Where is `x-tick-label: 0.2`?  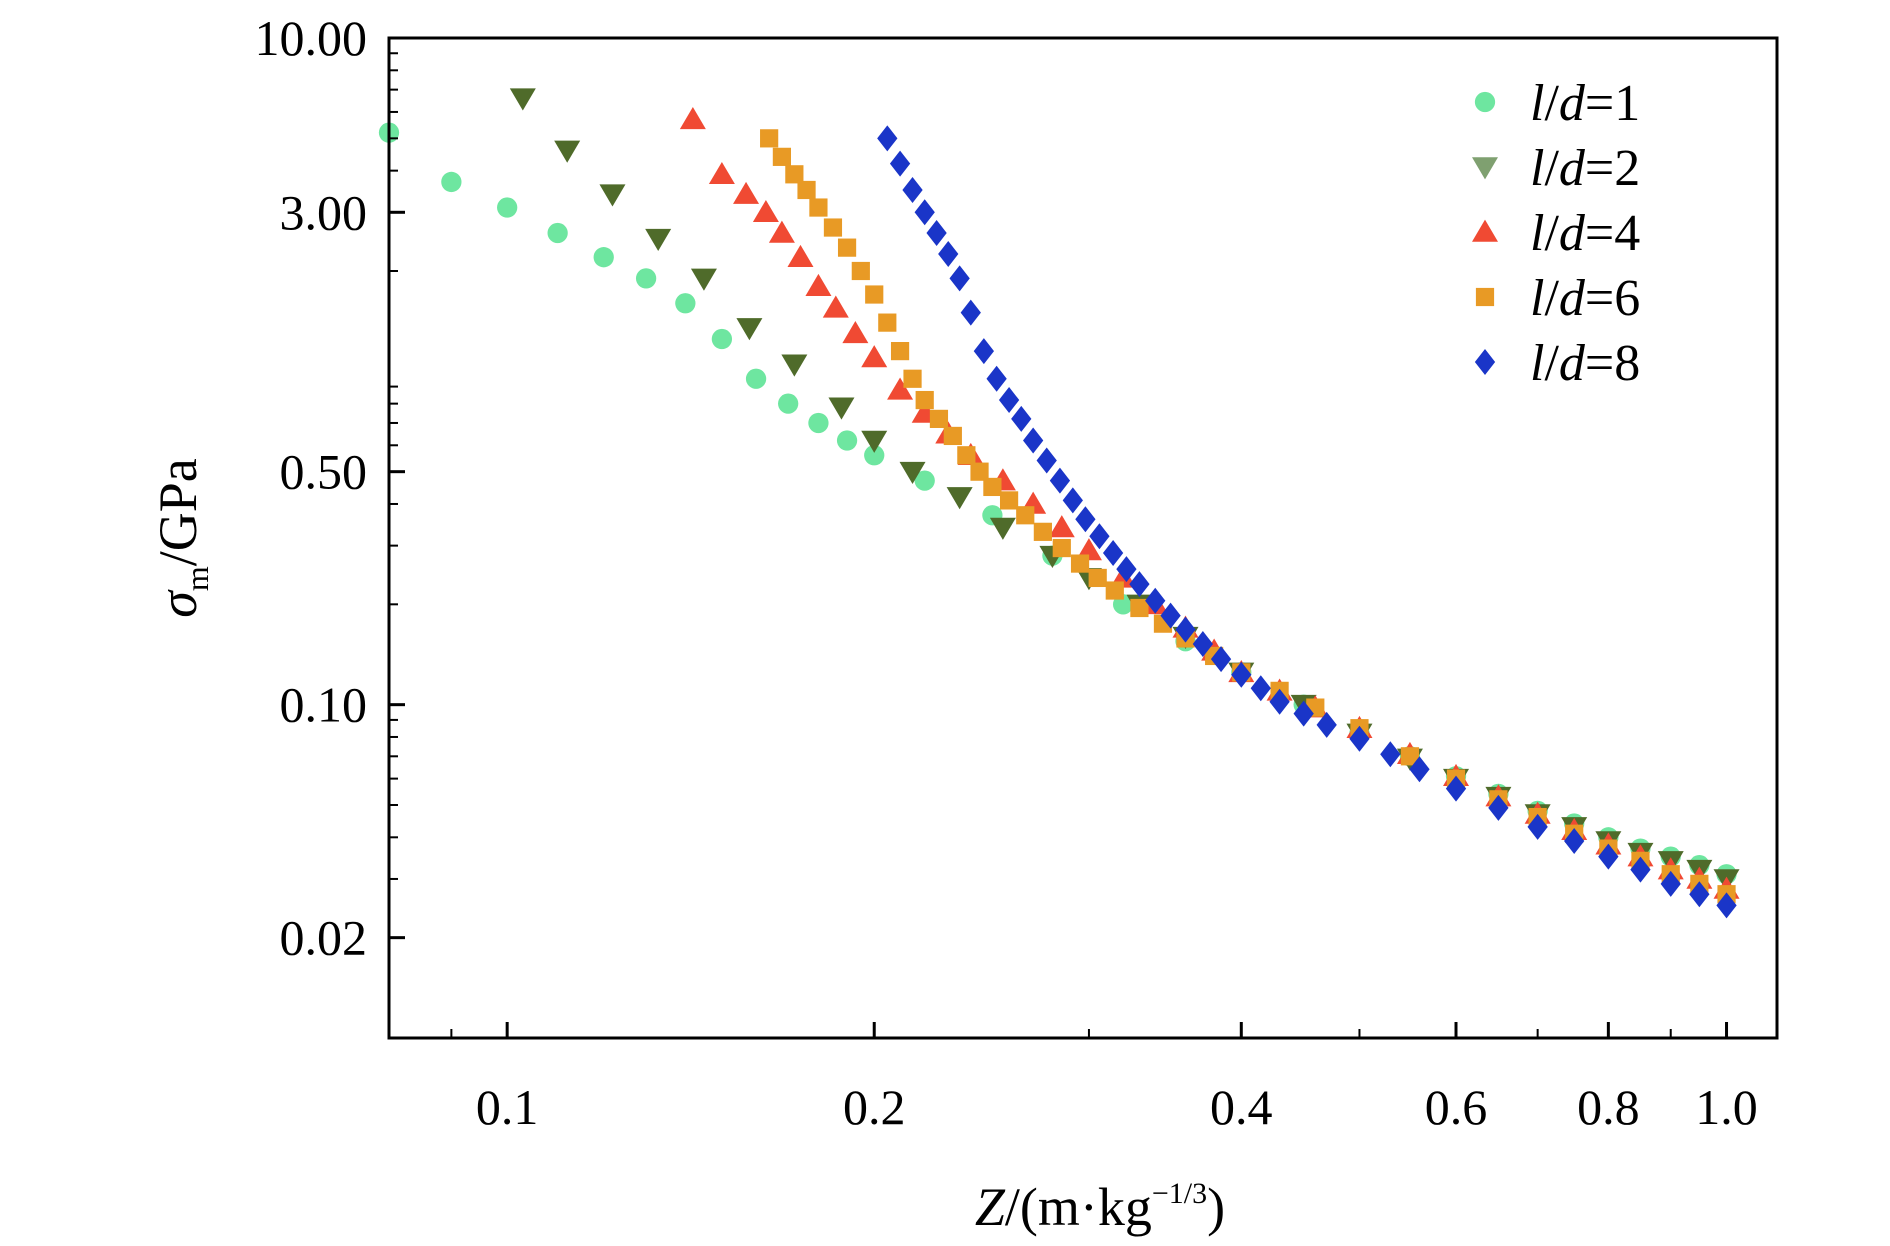
x-tick-label: 0.2 is located at coordinates (874, 1107).